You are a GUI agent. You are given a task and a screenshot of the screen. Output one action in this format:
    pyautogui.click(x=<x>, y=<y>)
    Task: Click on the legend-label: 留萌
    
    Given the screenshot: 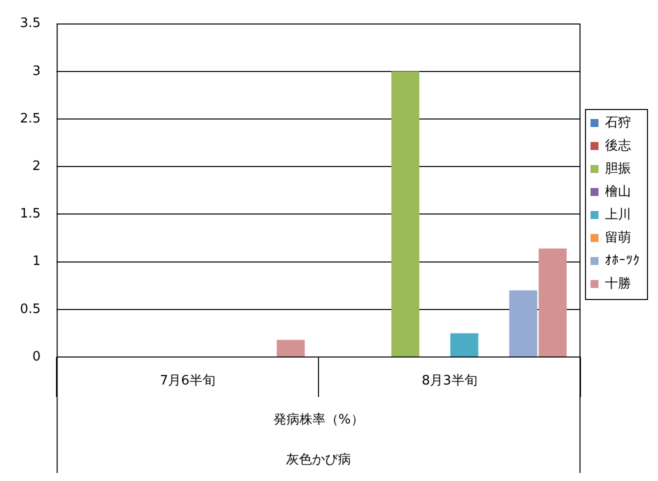 What is the action you would take?
    pyautogui.click(x=618, y=238)
    